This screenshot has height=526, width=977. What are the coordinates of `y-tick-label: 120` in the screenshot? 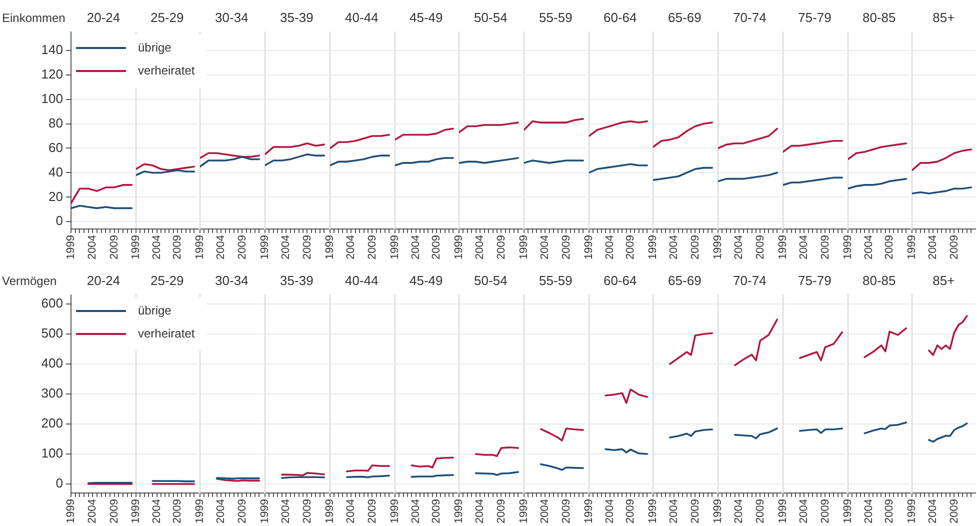 It's located at (52, 74).